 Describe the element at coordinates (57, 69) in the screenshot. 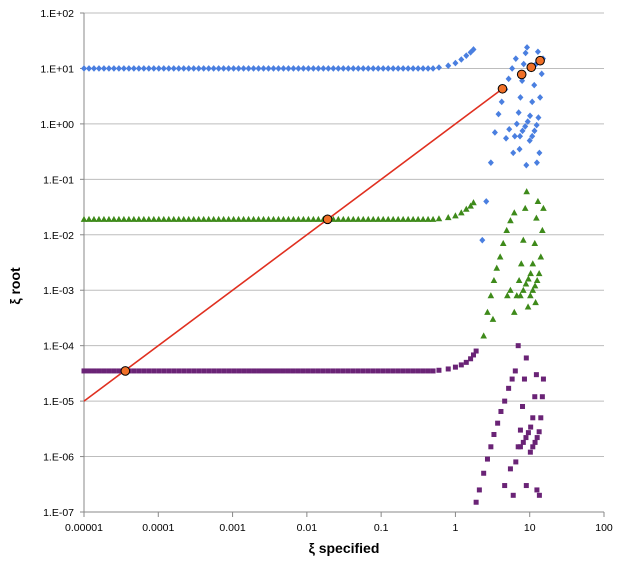

I see `y-tick-label: 1.E+01` at that location.